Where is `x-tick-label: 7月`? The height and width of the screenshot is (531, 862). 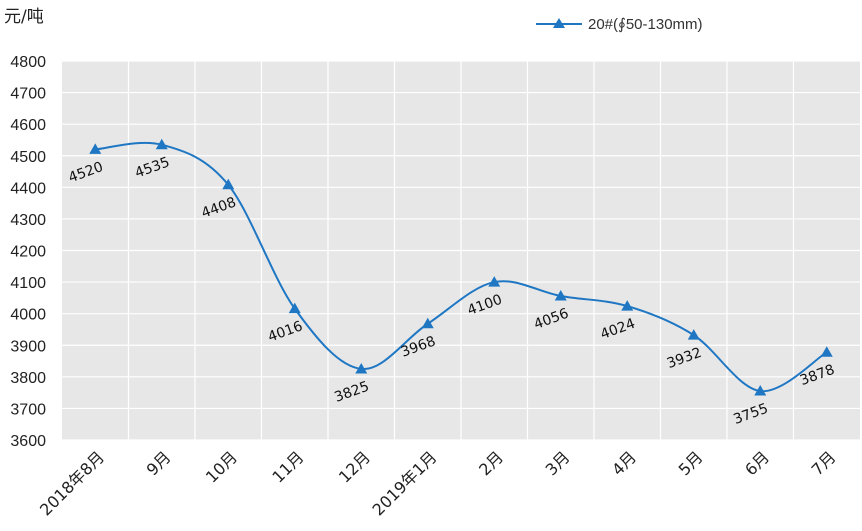 x-tick-label: 7月 is located at coordinates (824, 463).